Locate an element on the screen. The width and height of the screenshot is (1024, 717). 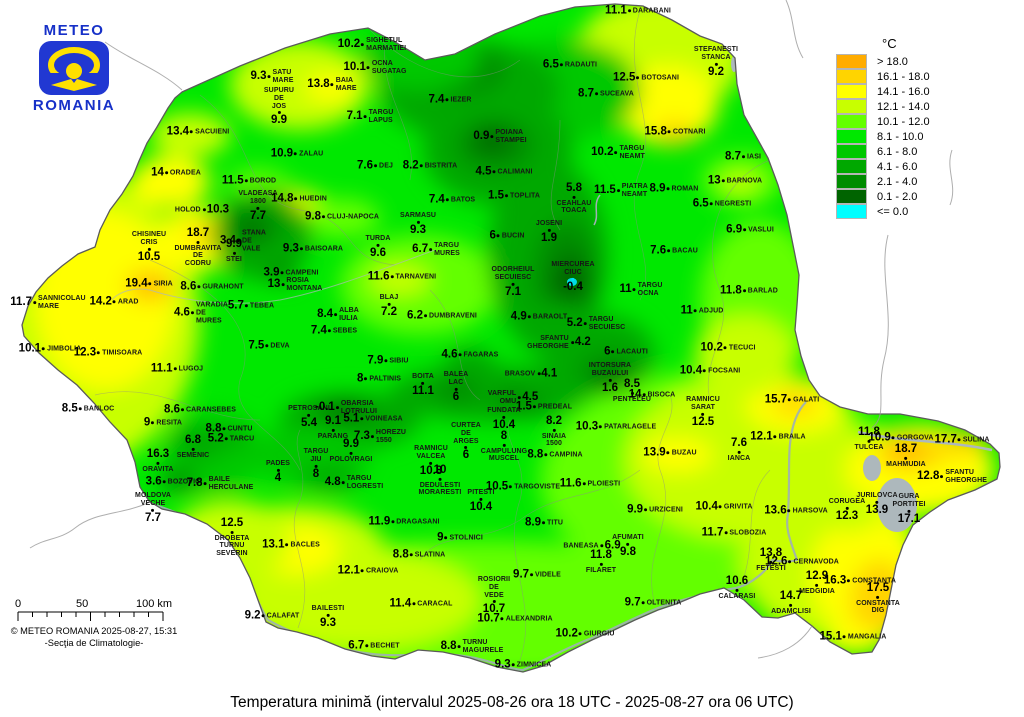
station-giurgiu: 10.2 GIURGIU is located at coordinates (584, 634).